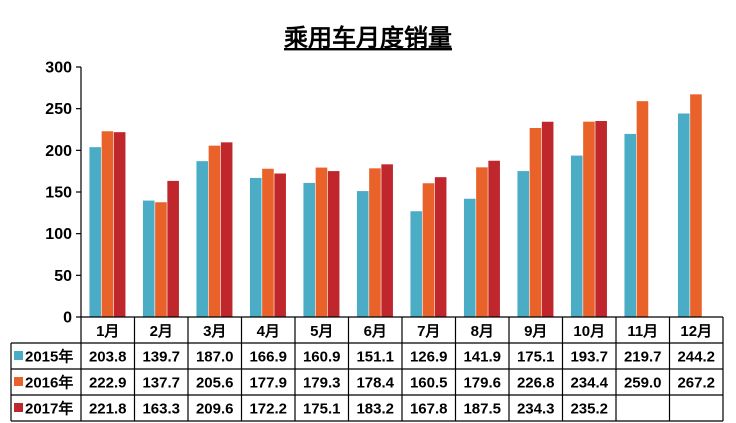 Image resolution: width=736 pixels, height=423 pixels. What do you see at coordinates (322, 383) in the screenshot?
I see `table-cell: 179.3` at bounding box center [322, 383].